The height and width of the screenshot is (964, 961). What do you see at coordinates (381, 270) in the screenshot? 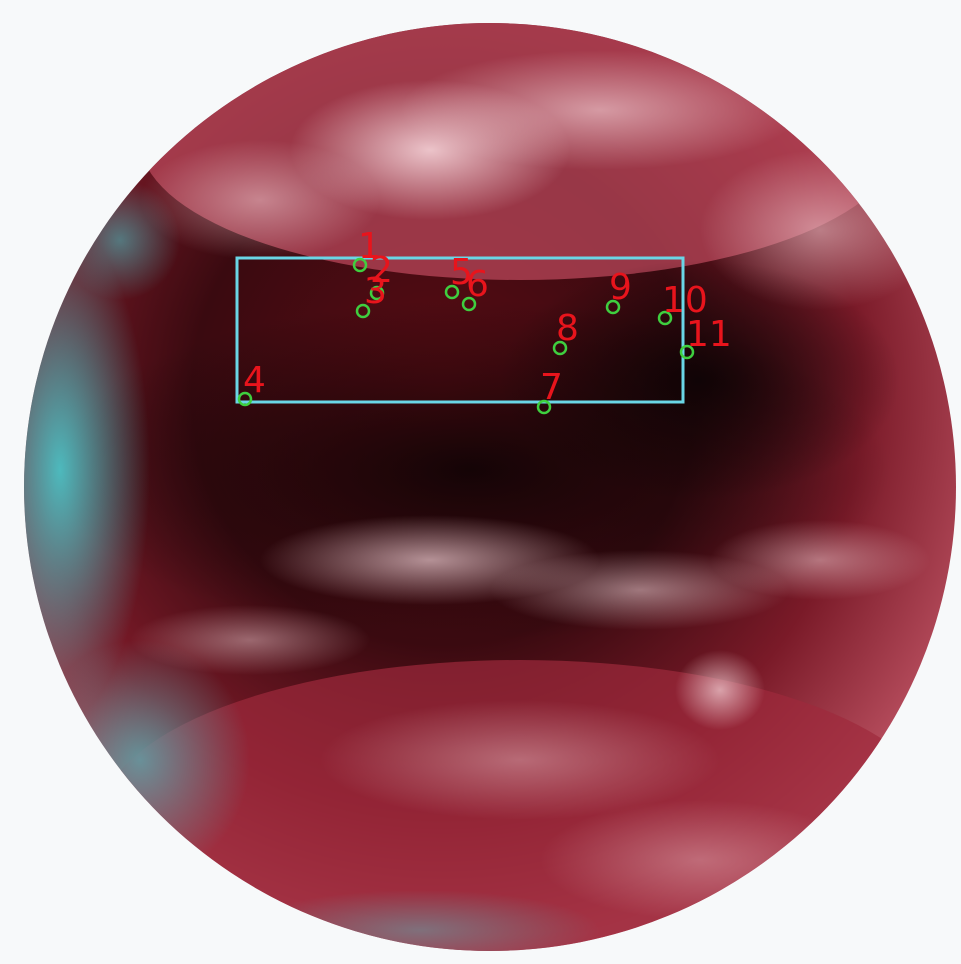
I see `marker-label: 2` at bounding box center [381, 270].